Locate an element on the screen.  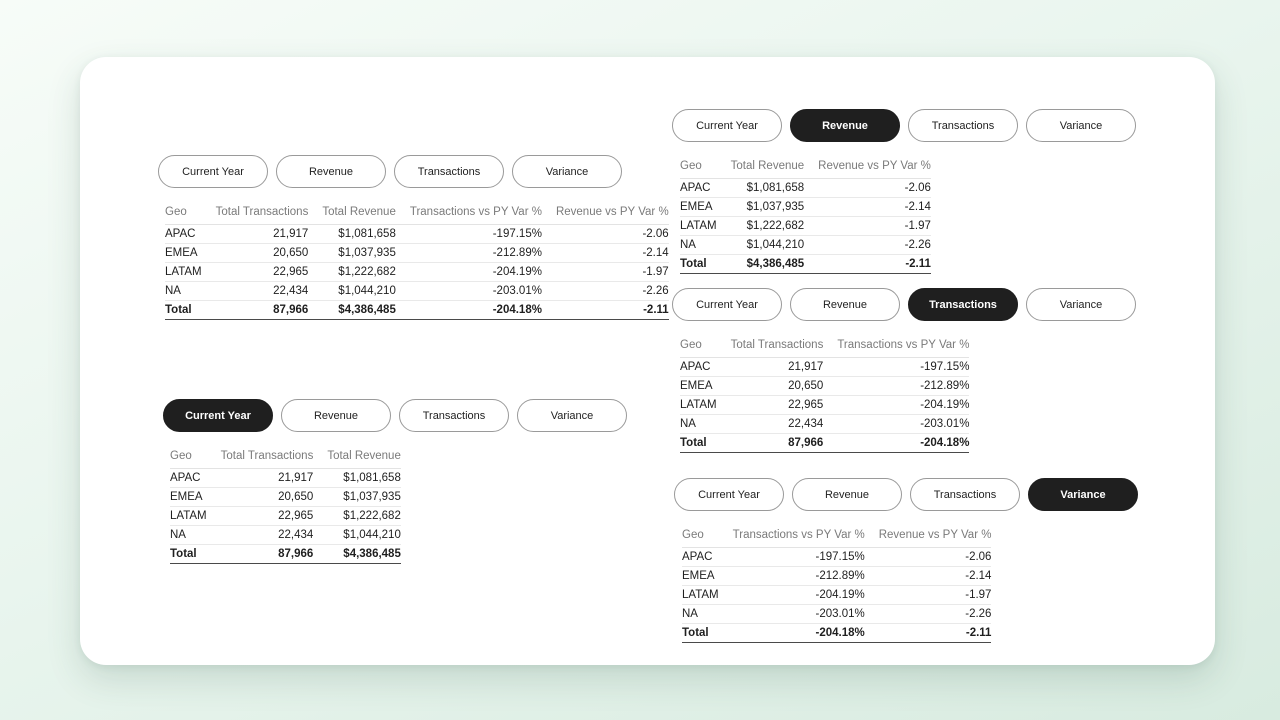
value-cell: 20,650 is located at coordinates (260, 497).